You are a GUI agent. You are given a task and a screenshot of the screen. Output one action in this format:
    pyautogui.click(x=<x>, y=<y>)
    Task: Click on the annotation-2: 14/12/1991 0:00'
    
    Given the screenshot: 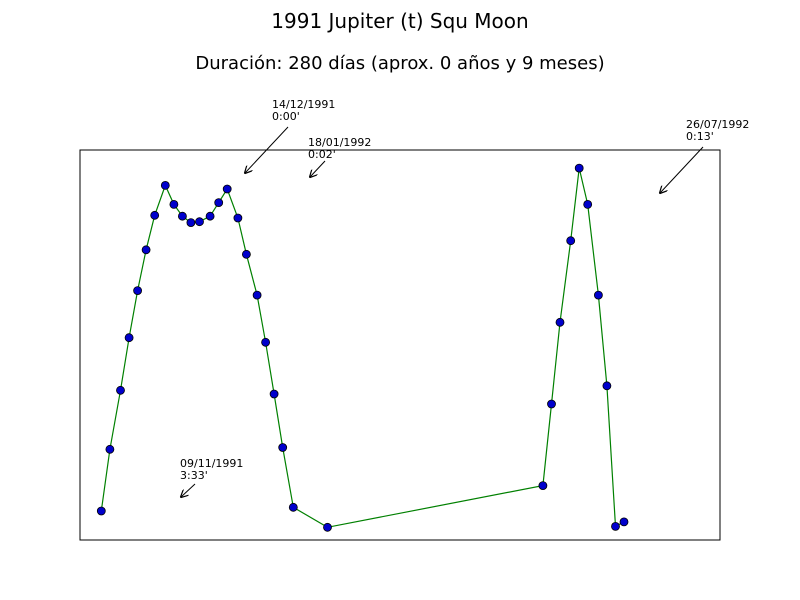 What is the action you would take?
    pyautogui.click(x=290, y=135)
    